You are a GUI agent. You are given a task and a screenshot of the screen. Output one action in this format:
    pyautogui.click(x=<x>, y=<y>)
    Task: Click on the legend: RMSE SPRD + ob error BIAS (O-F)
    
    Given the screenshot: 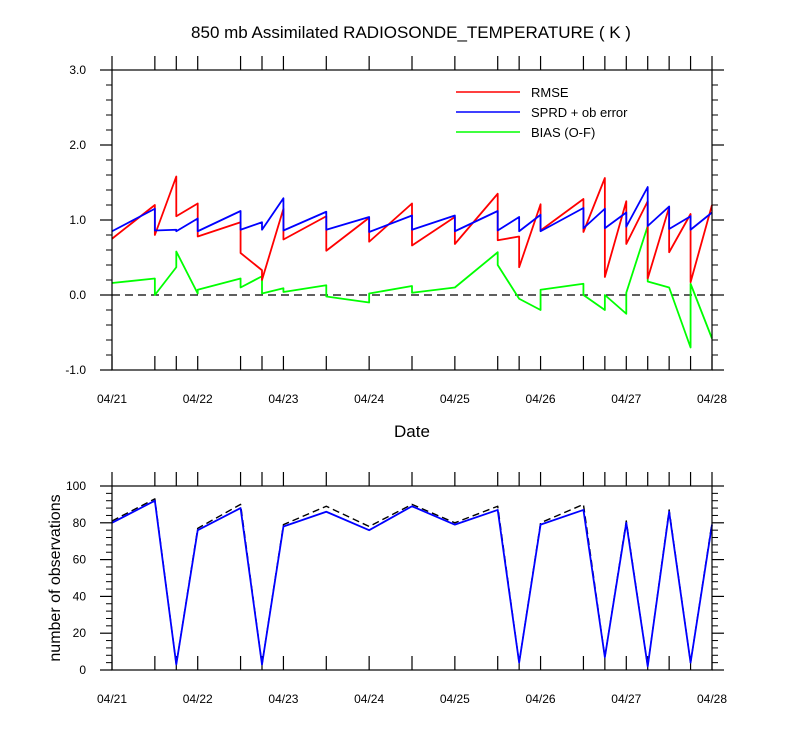 What is the action you would take?
    pyautogui.click(x=542, y=112)
    